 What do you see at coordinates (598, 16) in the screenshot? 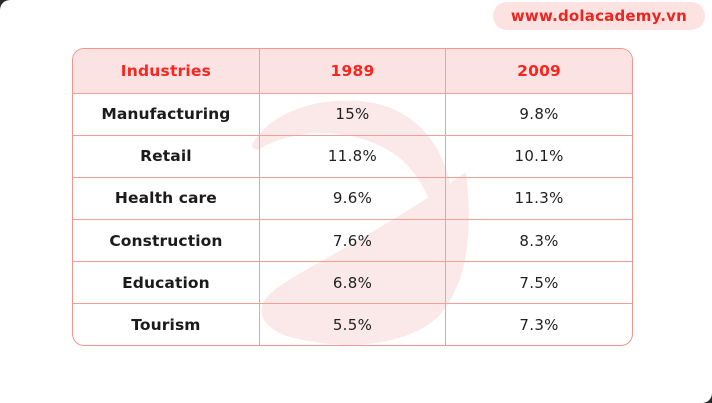
I see `website-badge: www.dolacademy.vn` at bounding box center [598, 16].